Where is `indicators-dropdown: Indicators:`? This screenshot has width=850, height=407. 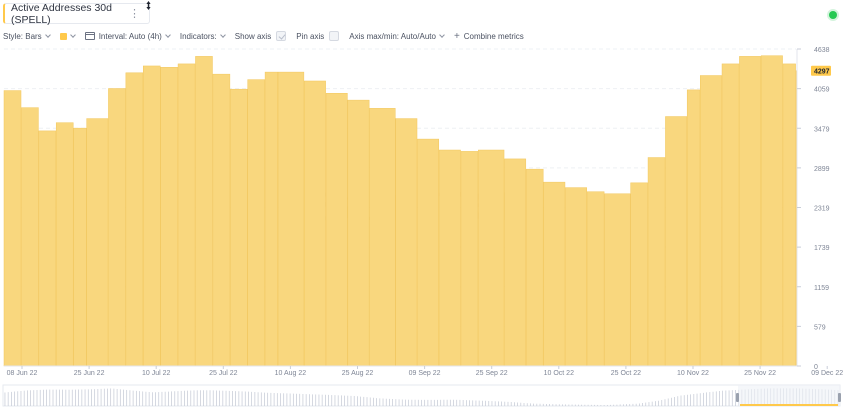
indicators-dropdown: Indicators: is located at coordinates (202, 36).